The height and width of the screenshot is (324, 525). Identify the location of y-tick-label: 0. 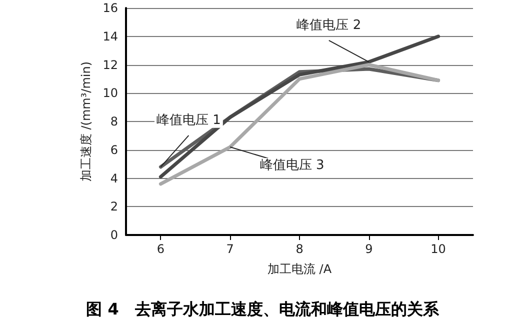
(114, 235).